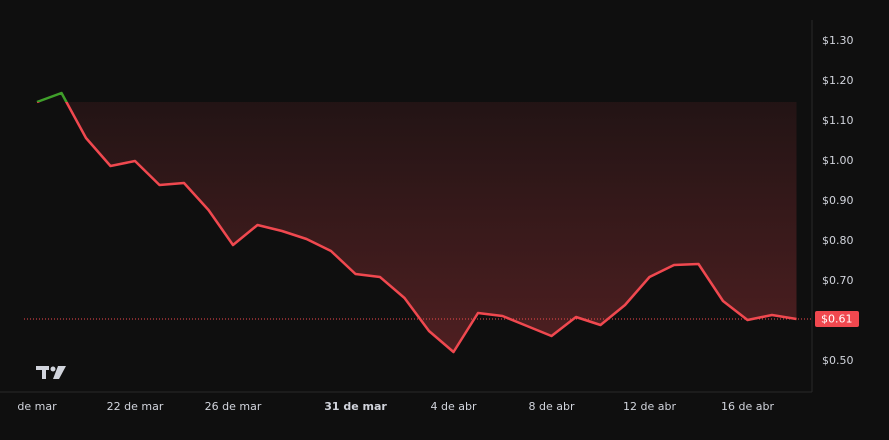  I want to click on x-tick-label: 22 de mar, so click(135, 406).